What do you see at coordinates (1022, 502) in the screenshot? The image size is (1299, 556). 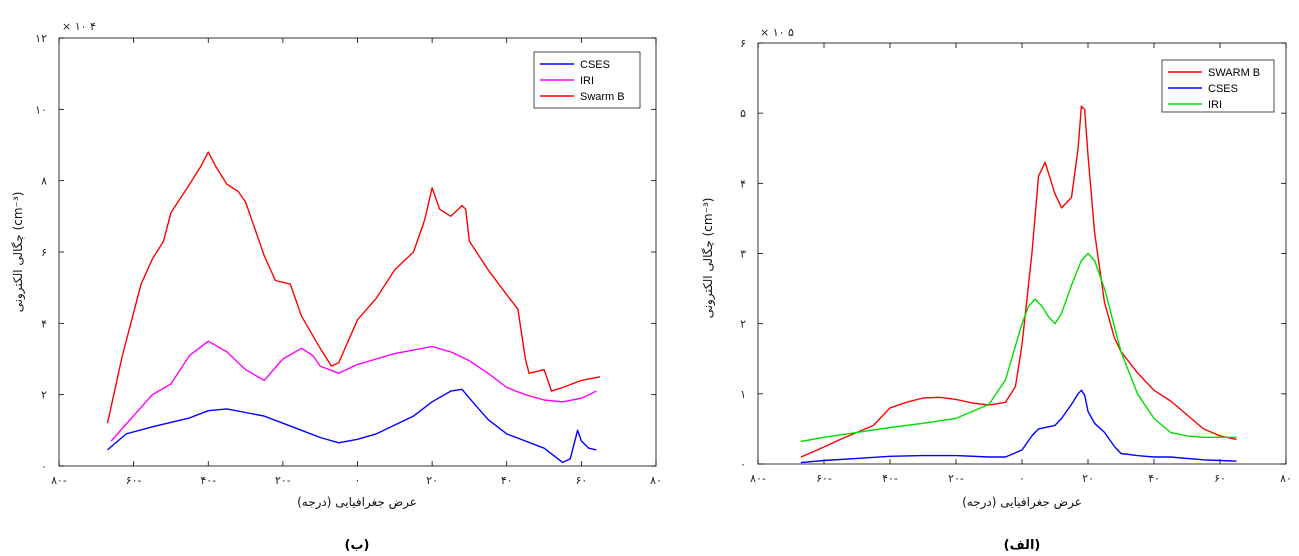 I see `x-axis-label-alef: عرض جغرافیایی (درجه)` at bounding box center [1022, 502].